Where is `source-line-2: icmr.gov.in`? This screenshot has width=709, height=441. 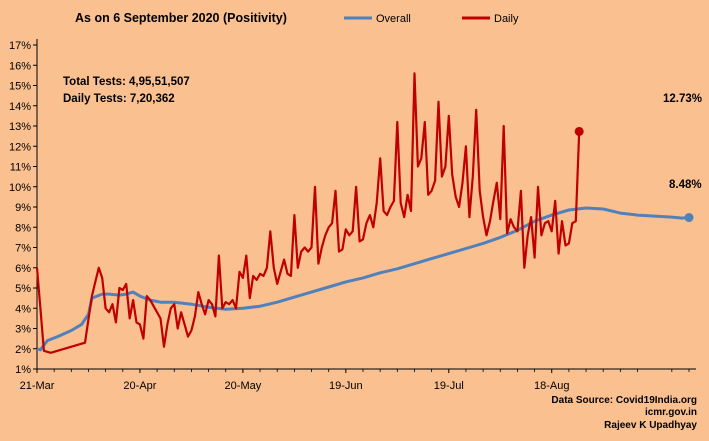 source-line-2: icmr.gov.in is located at coordinates (671, 412).